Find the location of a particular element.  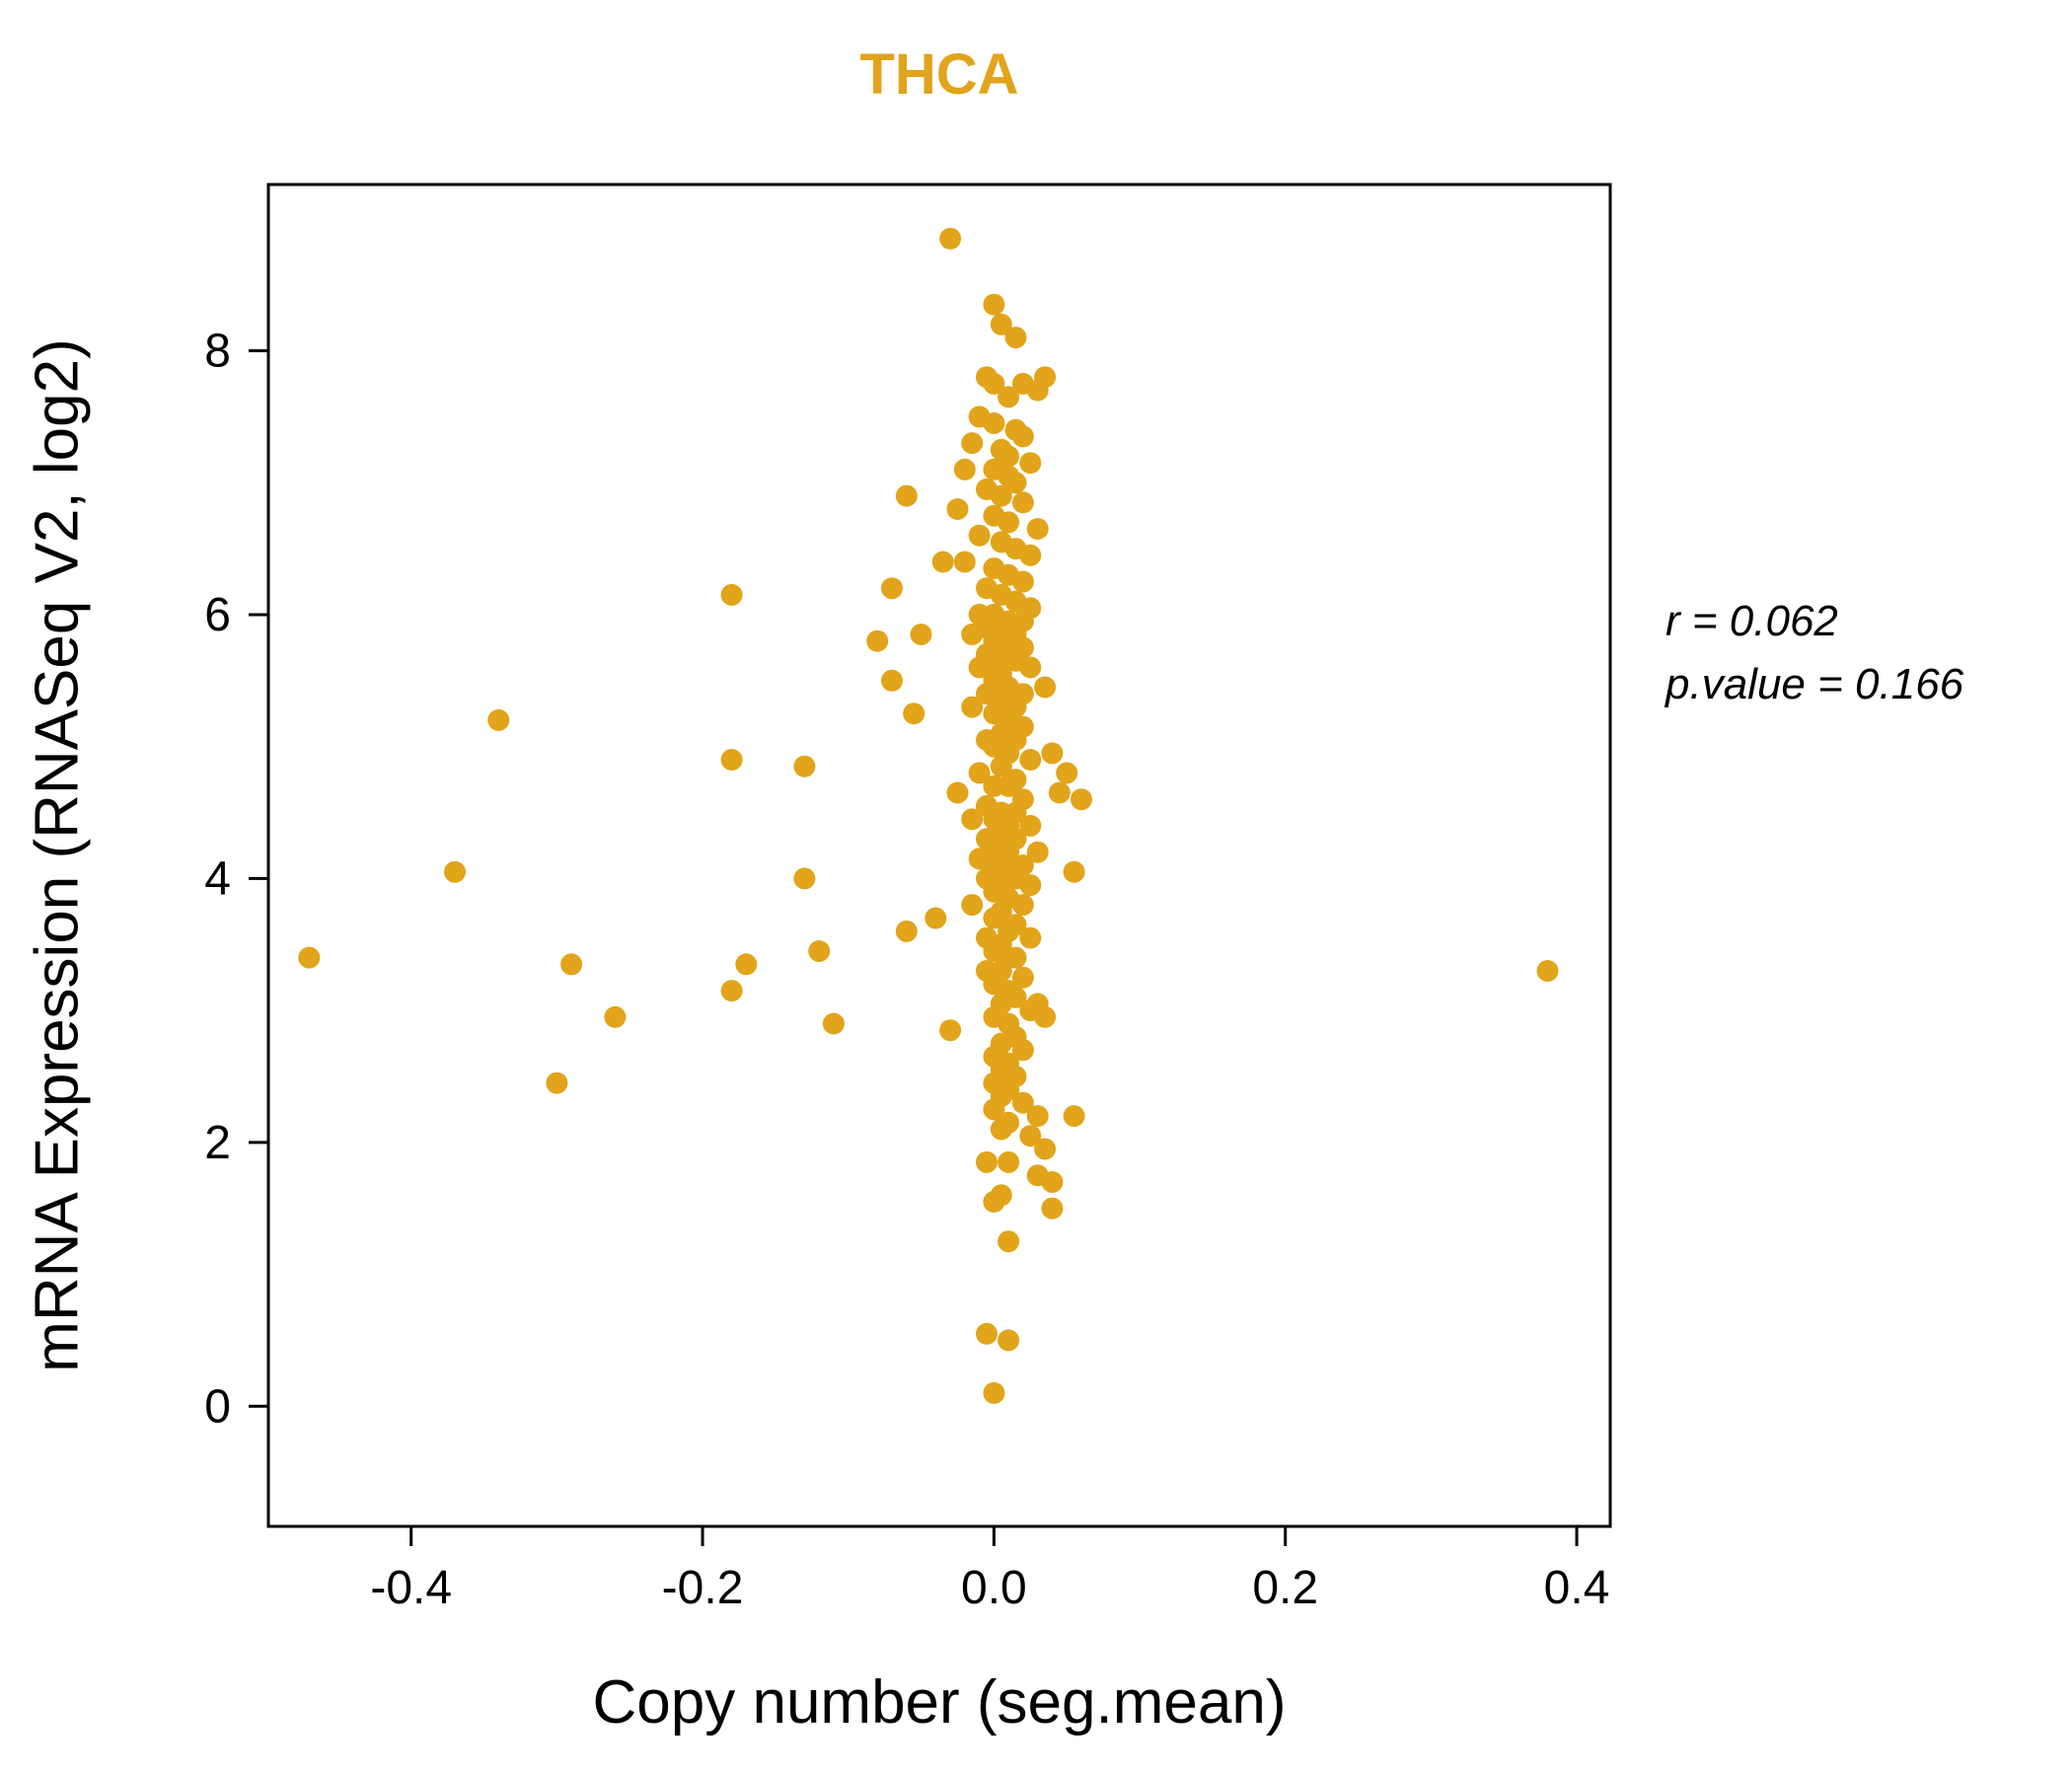

chart-title: THCA is located at coordinates (939, 74).